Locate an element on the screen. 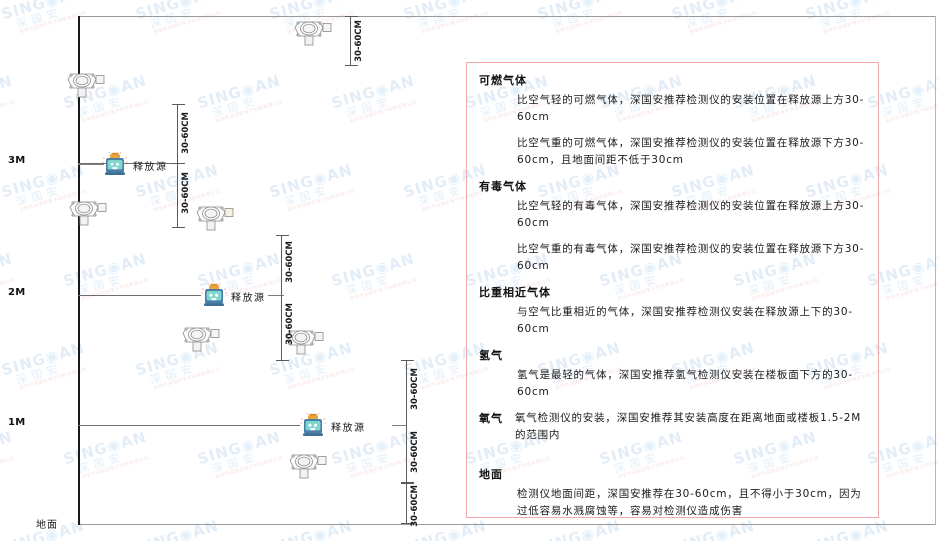 The height and width of the screenshot is (541, 938). section-title: 有毒气体 is located at coordinates (503, 186).